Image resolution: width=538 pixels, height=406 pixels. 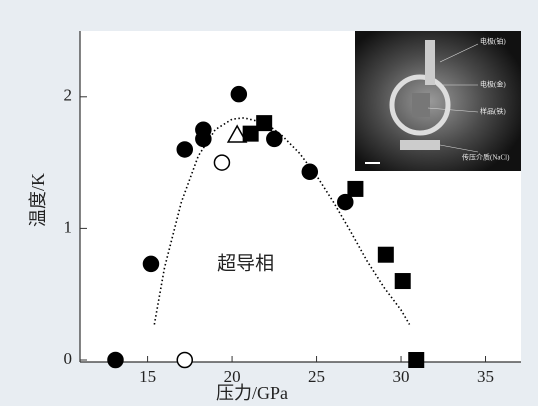 I want to click on inset-label: 传压介质(NaCl), so click(x=486, y=157).